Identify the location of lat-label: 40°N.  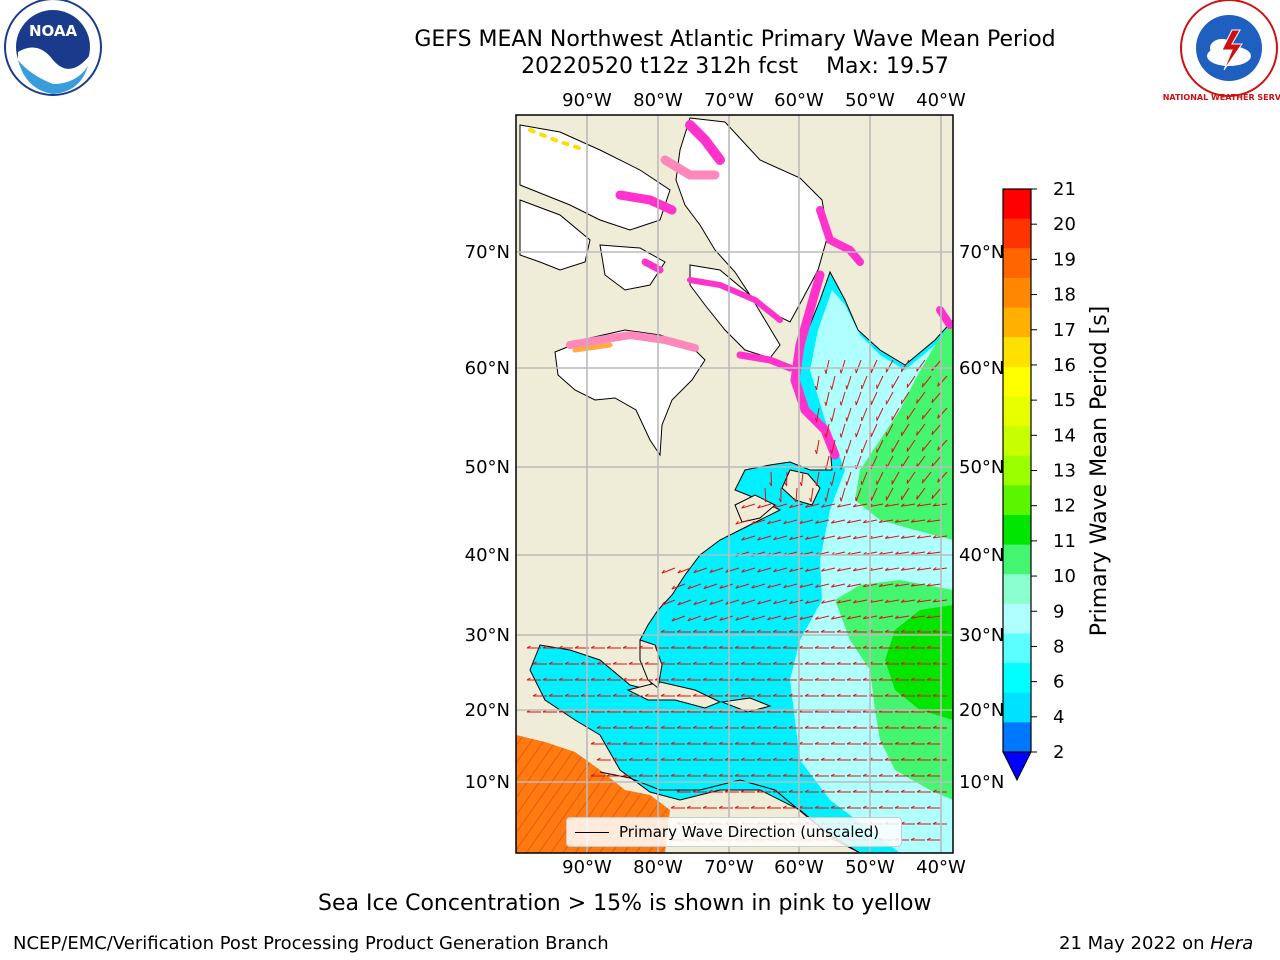
(981, 555).